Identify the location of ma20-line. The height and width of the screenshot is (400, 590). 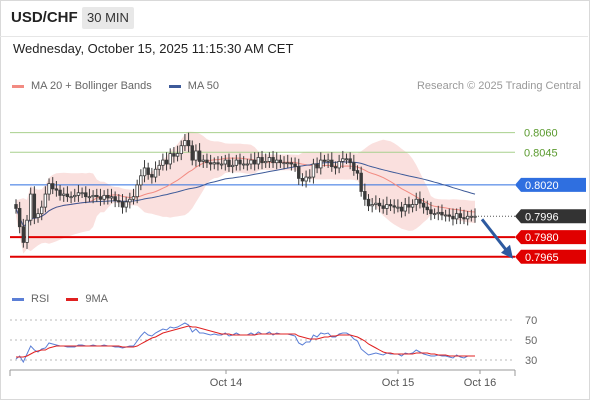
(245, 192).